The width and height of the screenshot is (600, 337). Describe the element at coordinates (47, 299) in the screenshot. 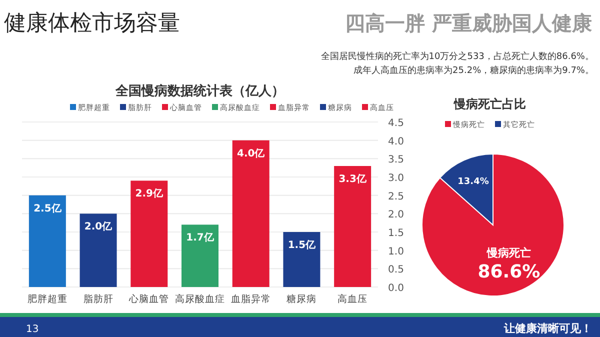

I see `x-tick-label: 肥胖超重` at that location.